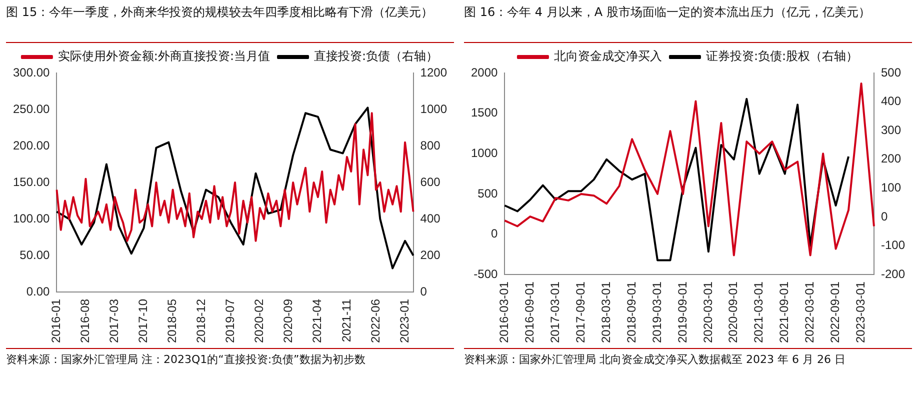 The height and width of the screenshot is (400, 921). Describe the element at coordinates (580, 312) in the screenshot. I see `x-tick-label: 2017-09-01` at that location.